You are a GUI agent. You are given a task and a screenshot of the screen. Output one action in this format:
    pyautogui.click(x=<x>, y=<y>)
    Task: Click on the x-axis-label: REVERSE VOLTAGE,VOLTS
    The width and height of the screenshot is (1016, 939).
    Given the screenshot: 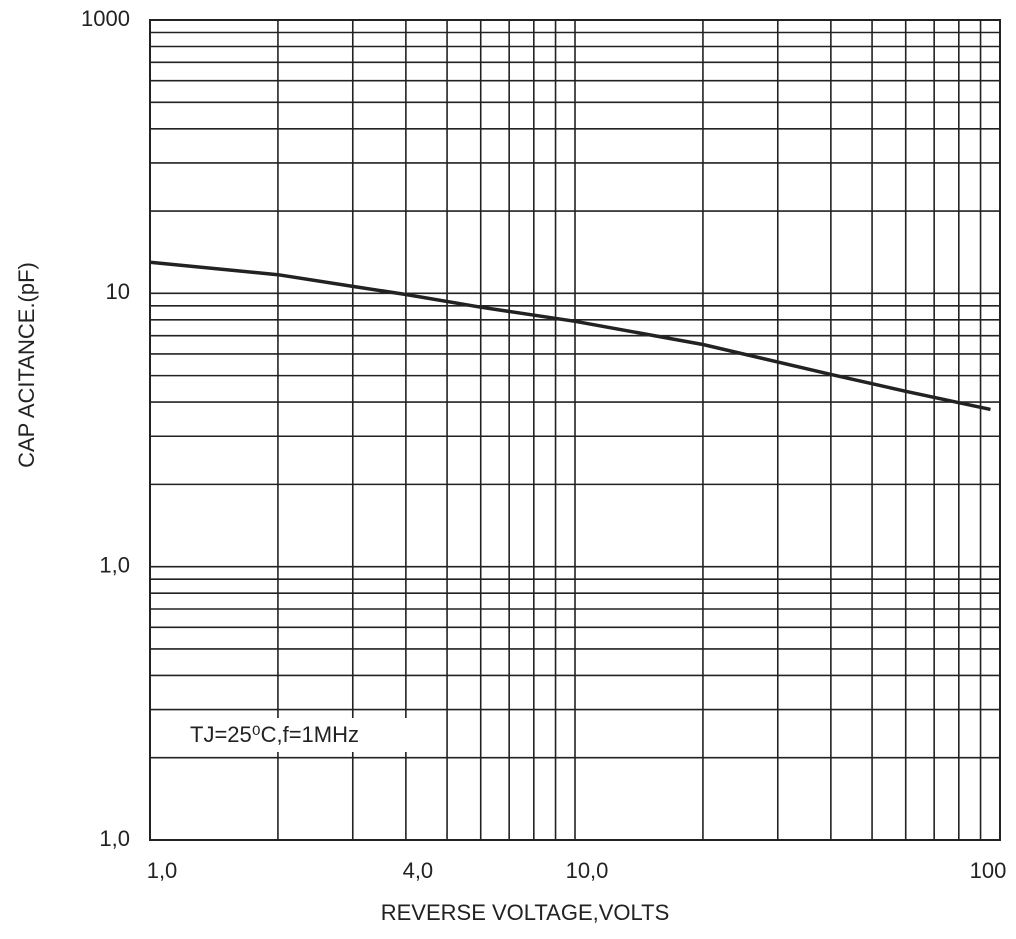 What is the action you would take?
    pyautogui.click(x=525, y=912)
    